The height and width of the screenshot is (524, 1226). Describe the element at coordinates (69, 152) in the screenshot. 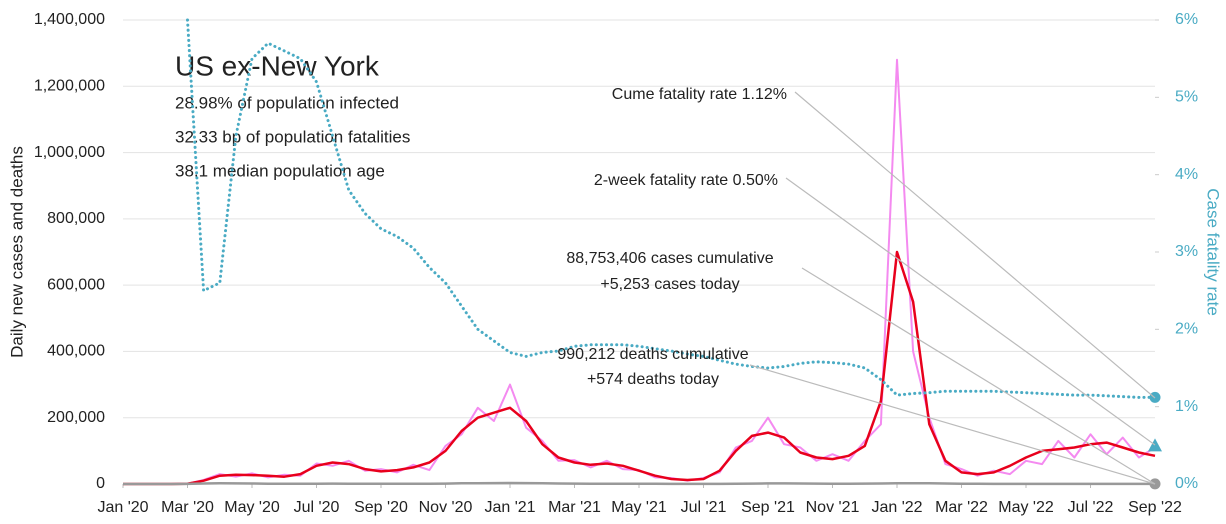

I see `y-tick-label: 1,000,000` at that location.